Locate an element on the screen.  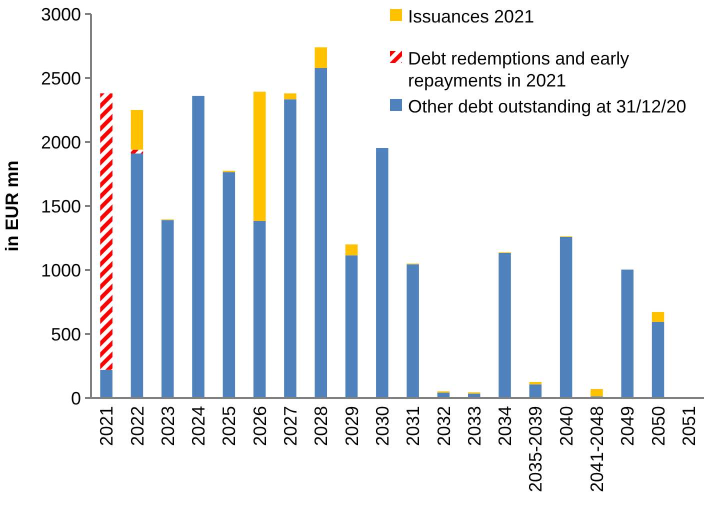
x-tick-label: 2033 is located at coordinates (474, 426).